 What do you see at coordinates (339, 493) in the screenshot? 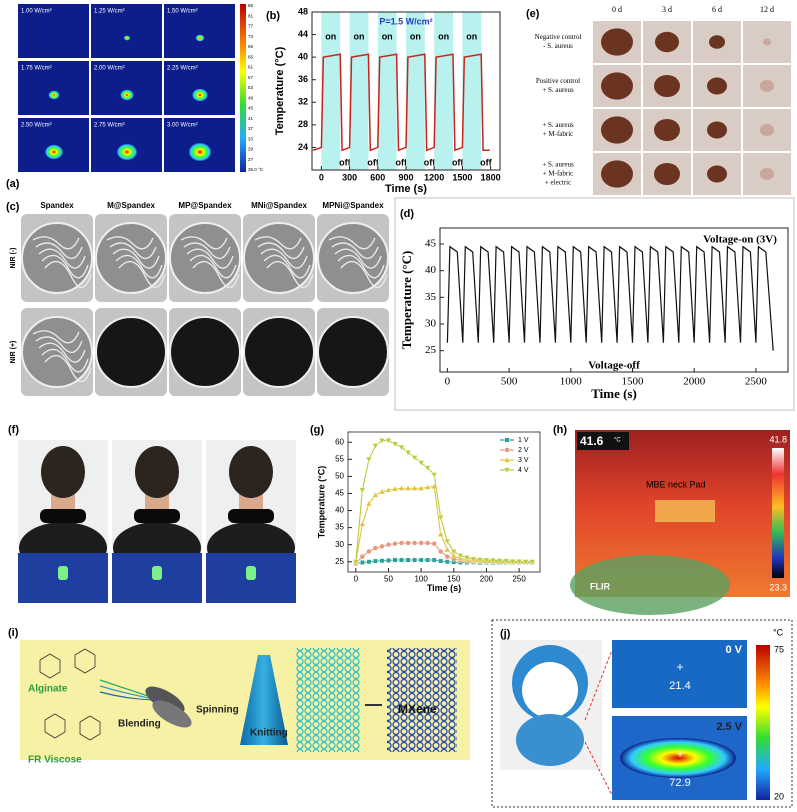
I see `y-tick-label: 45` at bounding box center [339, 493].